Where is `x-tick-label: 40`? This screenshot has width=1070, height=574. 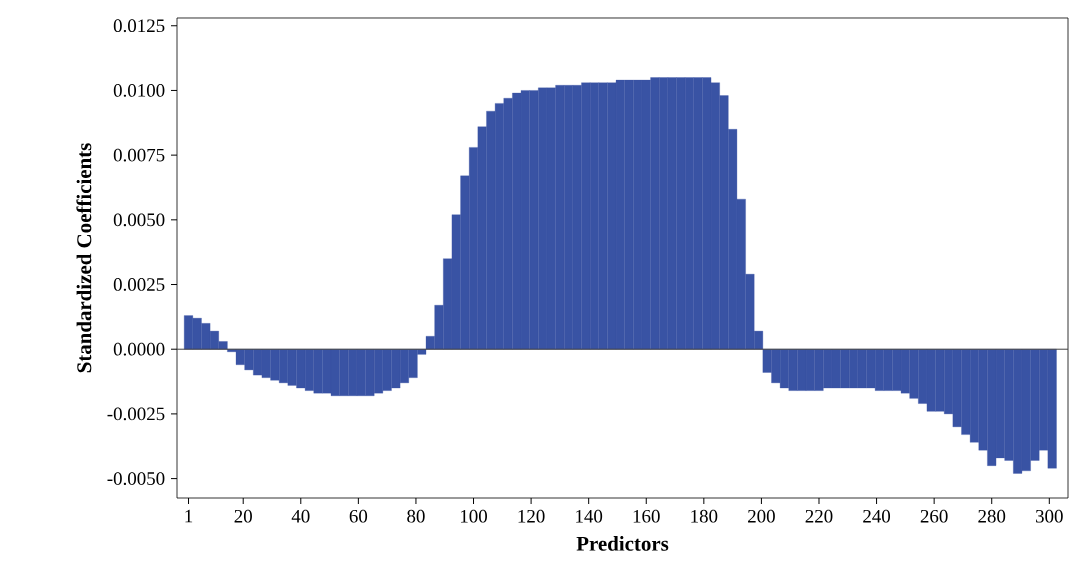 x-tick-label: 40 is located at coordinates (300, 516).